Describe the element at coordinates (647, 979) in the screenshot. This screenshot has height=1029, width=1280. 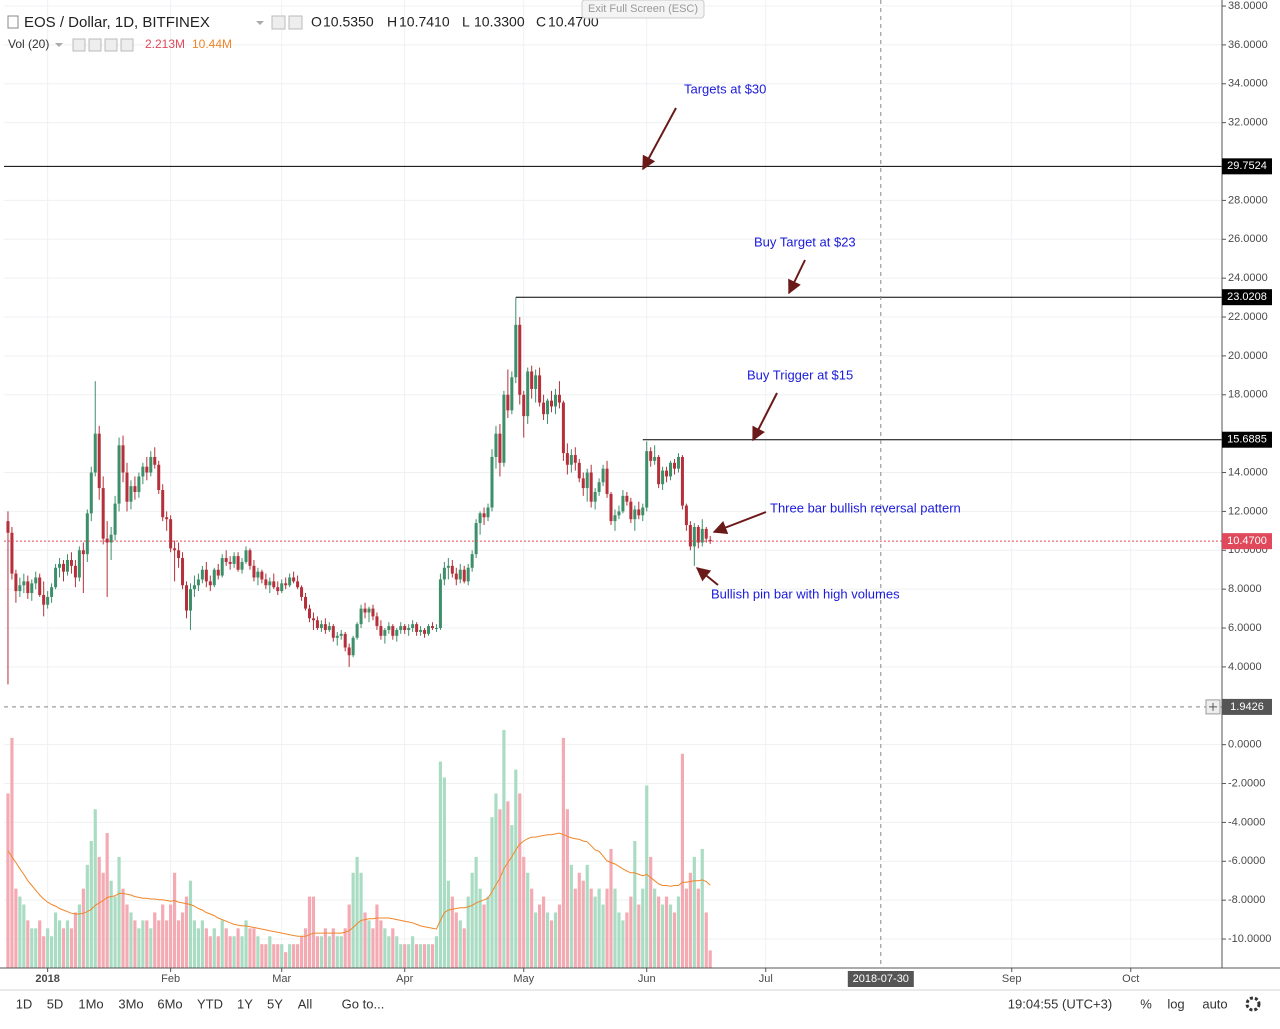
I see `x-tick-label: Jun` at that location.